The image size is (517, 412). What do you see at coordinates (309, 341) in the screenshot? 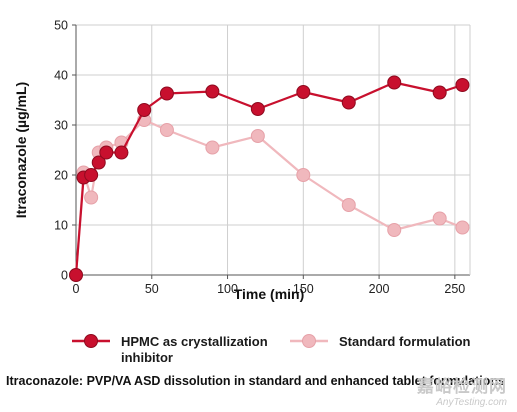
I see `legend-marker-standard` at bounding box center [309, 341].